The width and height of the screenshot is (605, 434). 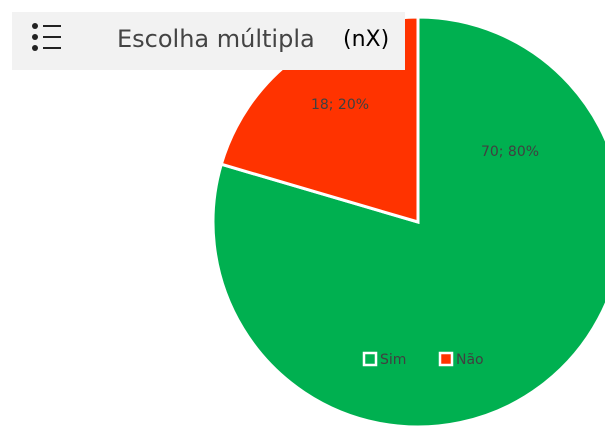 What do you see at coordinates (216, 39) in the screenshot?
I see `header-title: Escolha múltipla` at bounding box center [216, 39].